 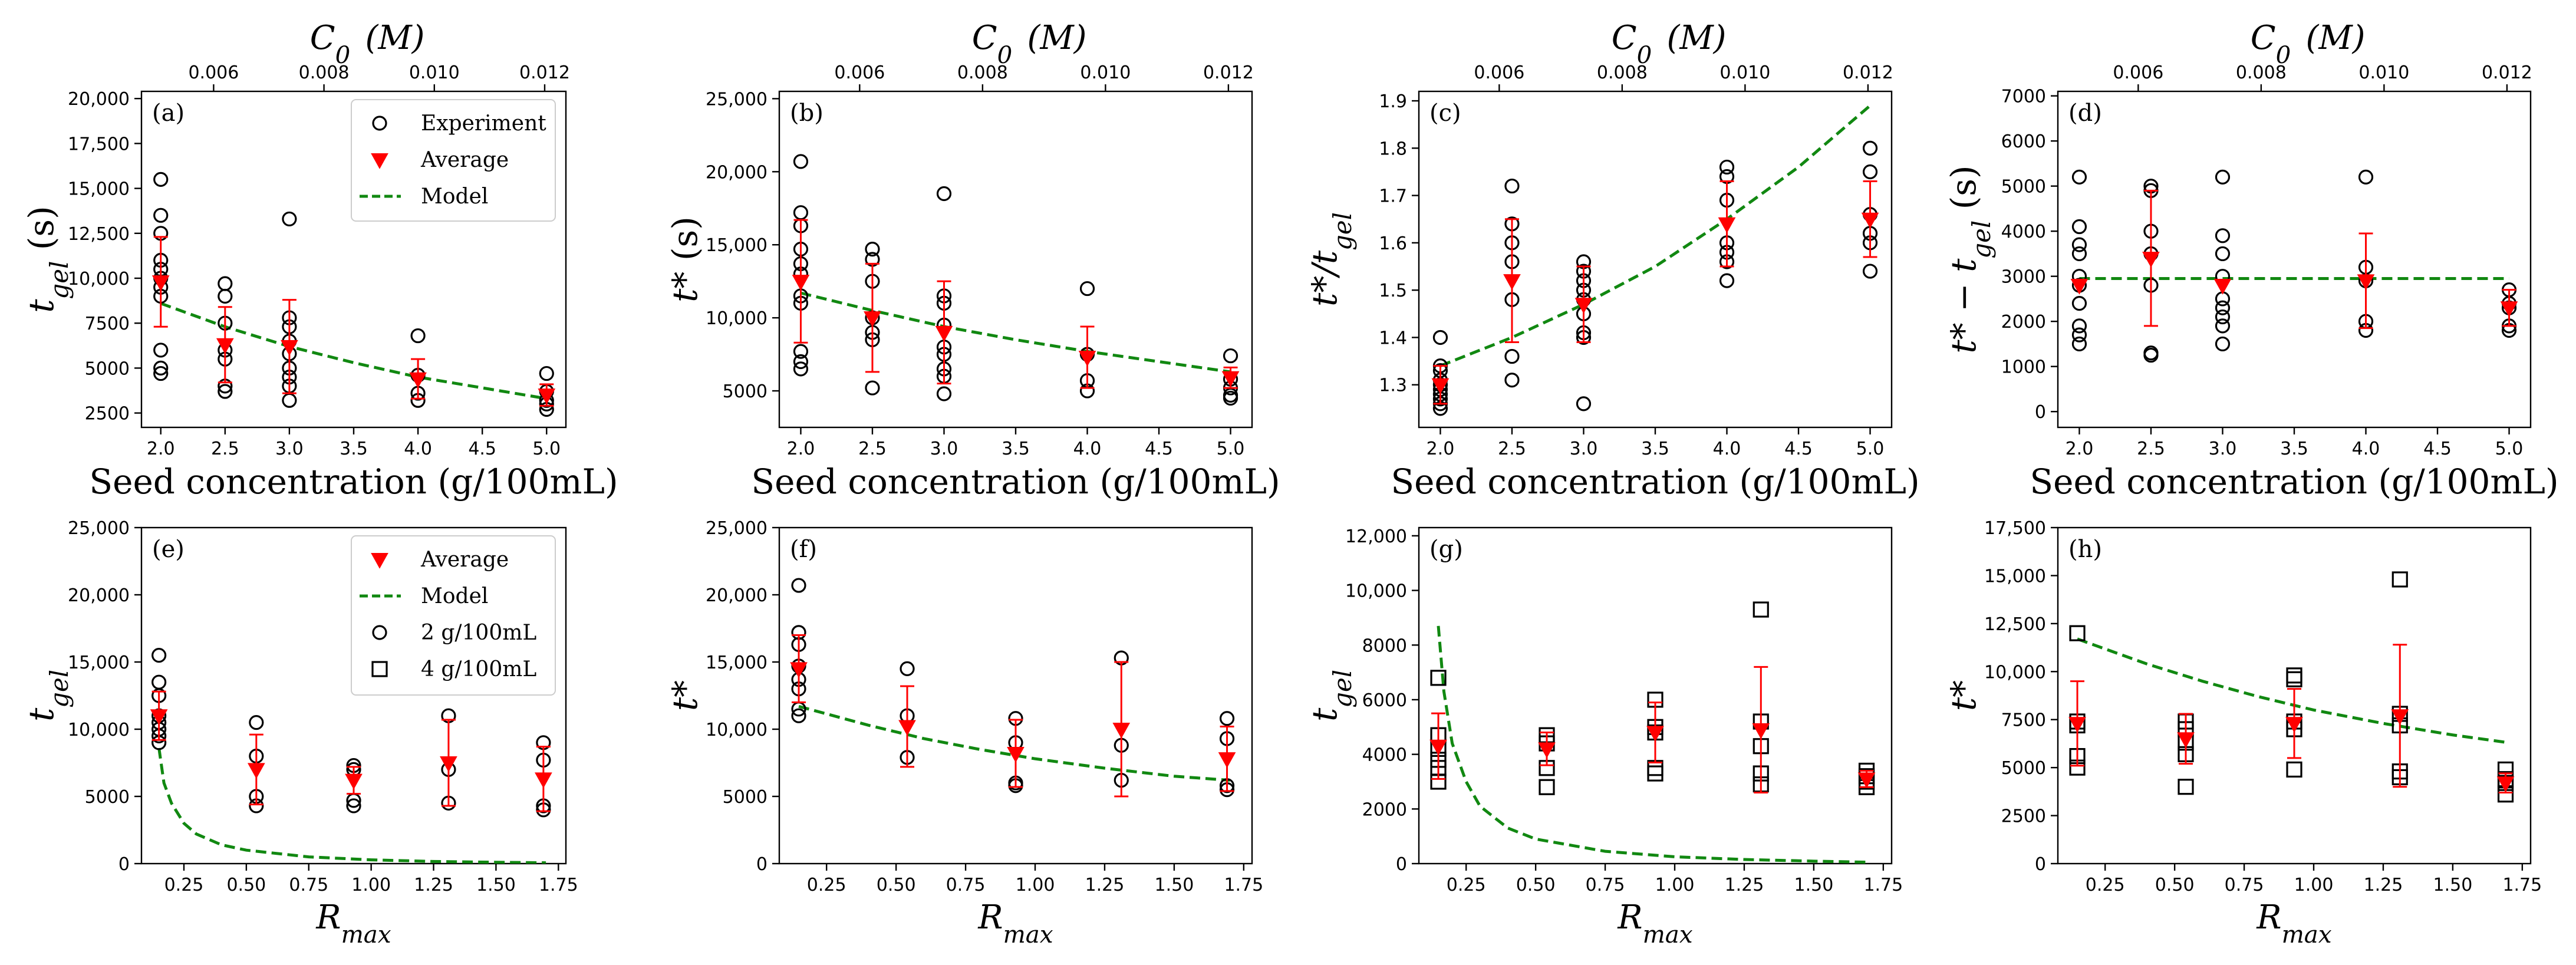 What do you see at coordinates (2085, 549) in the screenshot?
I see `panel-label: (h)` at bounding box center [2085, 549].